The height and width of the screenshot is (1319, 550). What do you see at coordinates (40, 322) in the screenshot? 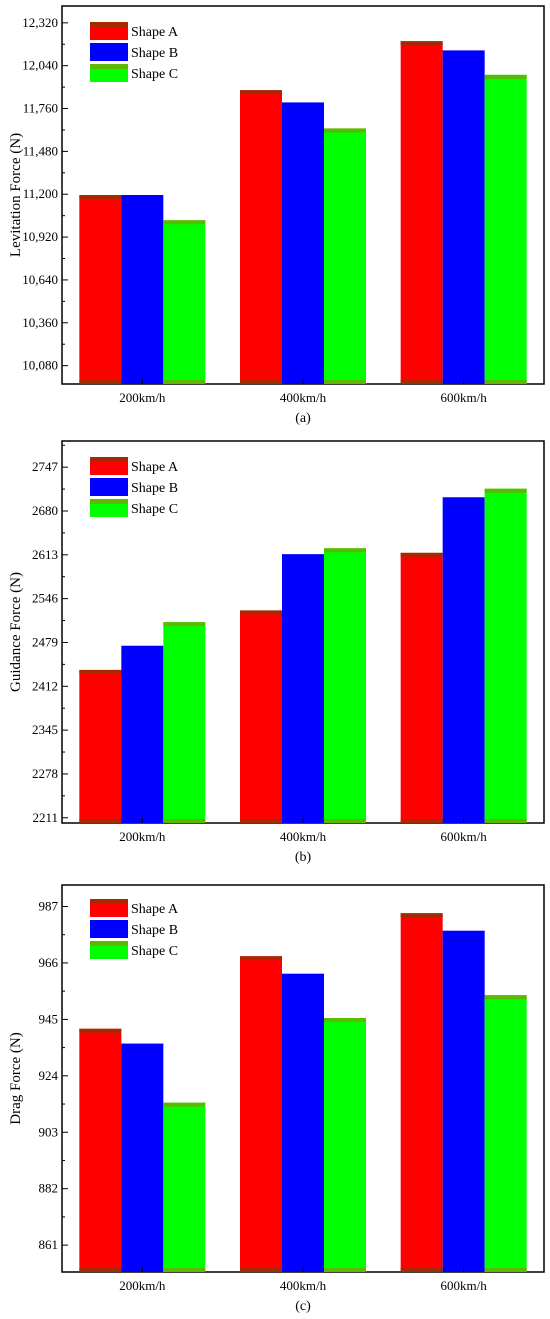
I see `y-tick-label: 10,360` at bounding box center [40, 322].